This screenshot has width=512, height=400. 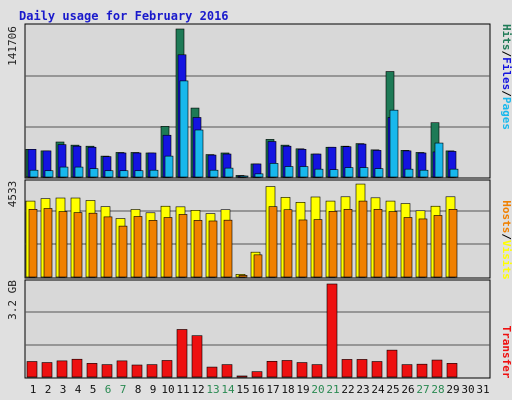 What do you see at coordinates (506, 352) in the screenshot?
I see `transfer-legend-part-0: Transfer` at bounding box center [506, 352].